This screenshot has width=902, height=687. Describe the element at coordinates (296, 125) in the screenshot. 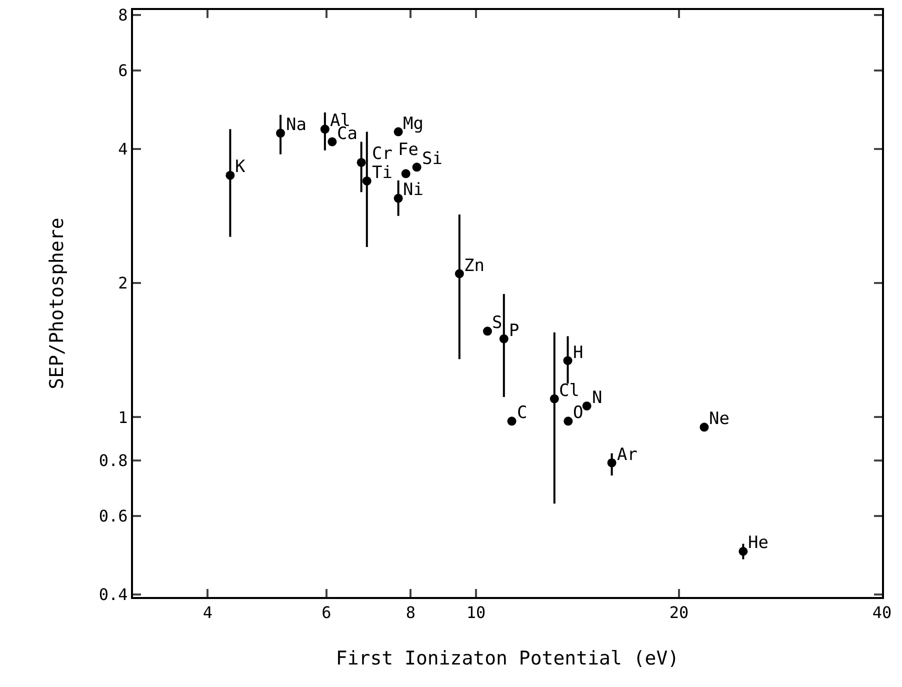

I see `annotation: Na` at that location.